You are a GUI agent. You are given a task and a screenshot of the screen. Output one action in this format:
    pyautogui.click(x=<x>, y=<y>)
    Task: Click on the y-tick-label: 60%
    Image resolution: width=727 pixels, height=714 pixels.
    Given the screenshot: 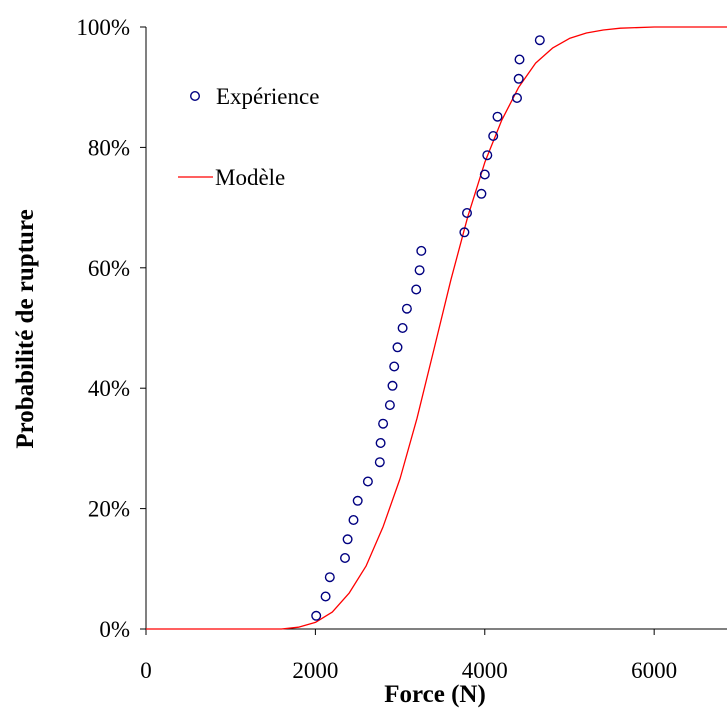 What is the action you would take?
    pyautogui.click(x=109, y=268)
    